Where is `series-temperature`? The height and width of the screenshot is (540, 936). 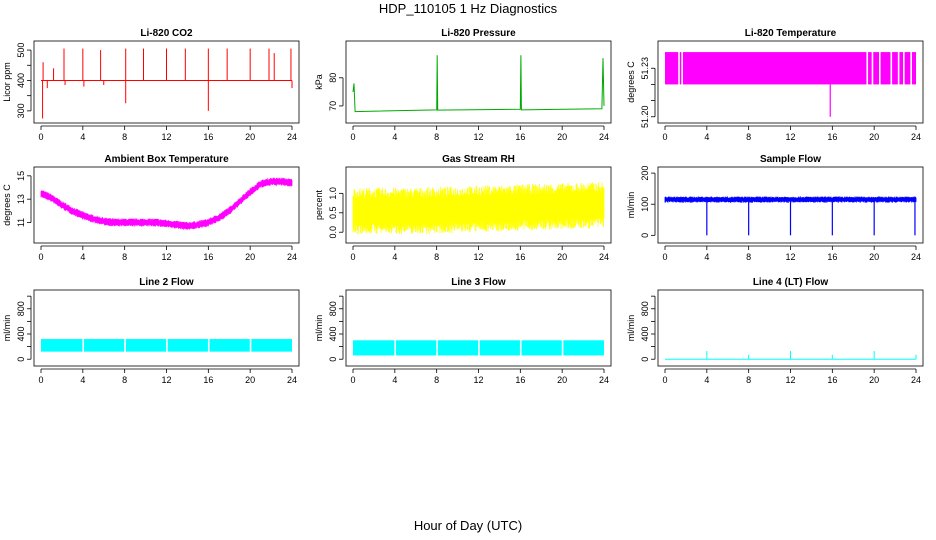
series-temperature is located at coordinates (166, 203).